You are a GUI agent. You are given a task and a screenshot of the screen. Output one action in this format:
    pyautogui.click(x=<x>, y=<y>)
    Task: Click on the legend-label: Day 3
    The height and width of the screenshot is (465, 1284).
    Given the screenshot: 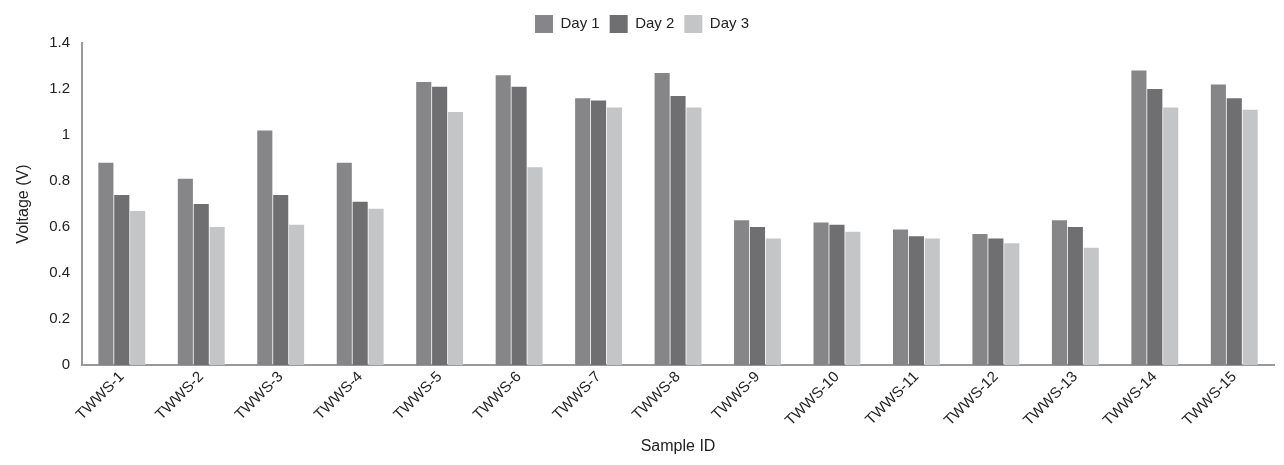 What is the action you would take?
    pyautogui.click(x=729, y=23)
    